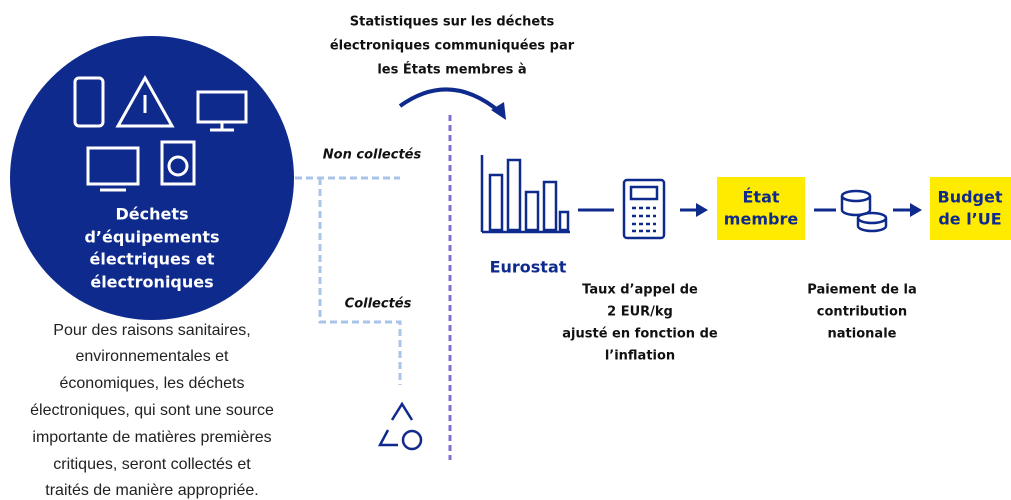 This screenshot has width=1011, height=500. I want to click on circle-label: électroniques, so click(151, 282).